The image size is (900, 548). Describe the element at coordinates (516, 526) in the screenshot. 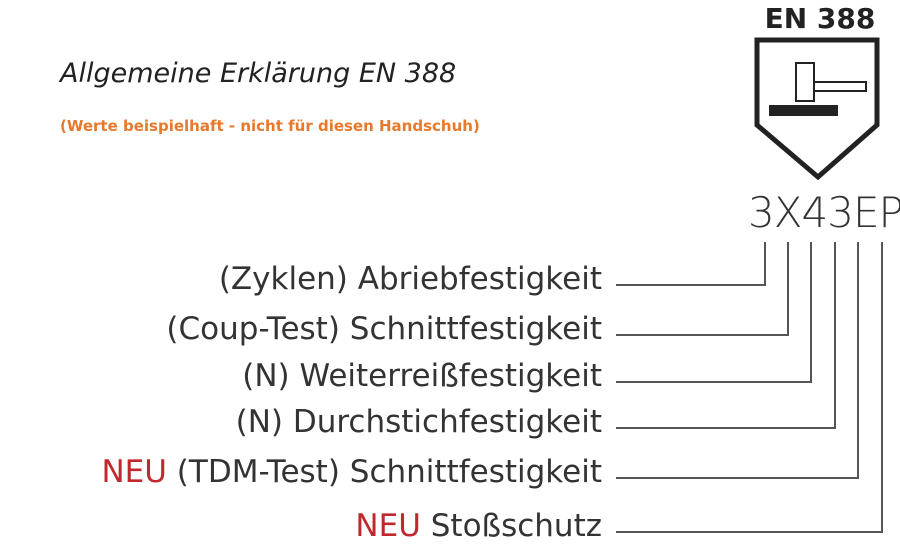

I see `label-text: Stoßschutz` at that location.